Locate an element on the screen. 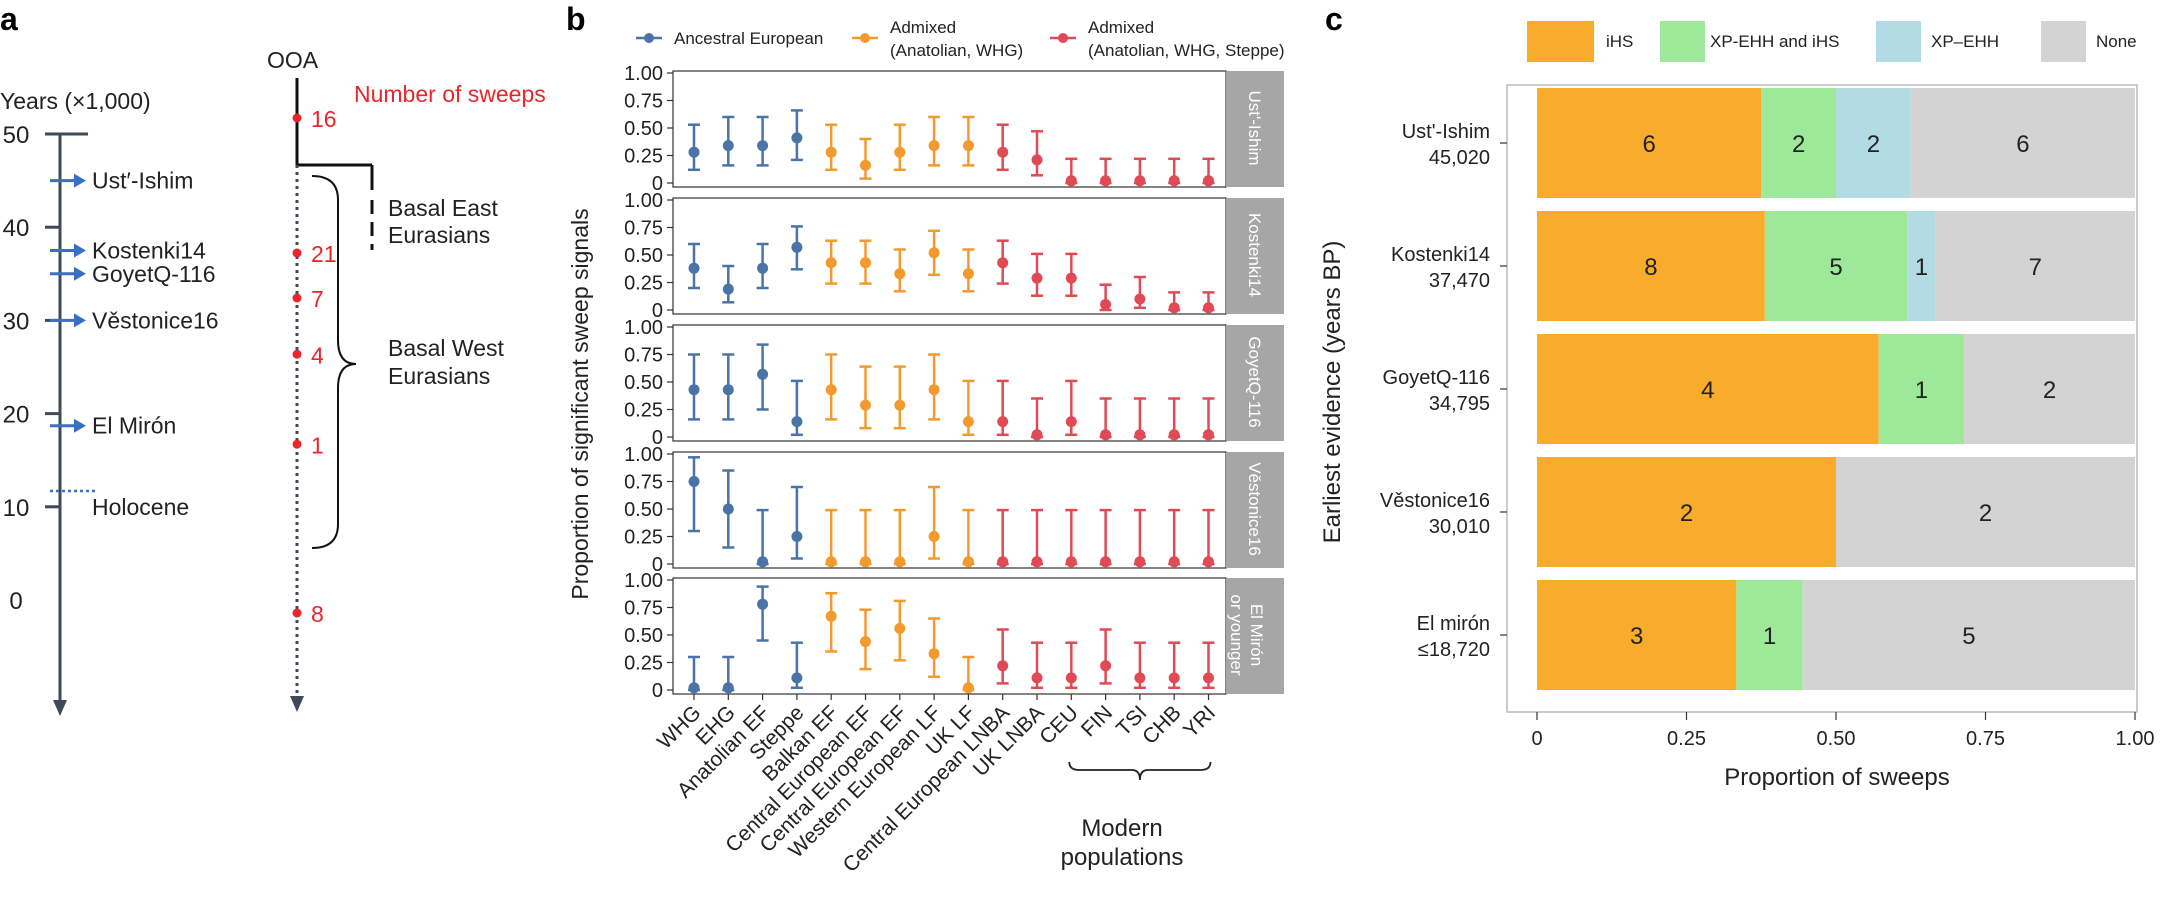 The height and width of the screenshot is (920, 2164). row-name-label: Věstonice16 is located at coordinates (1435, 501).